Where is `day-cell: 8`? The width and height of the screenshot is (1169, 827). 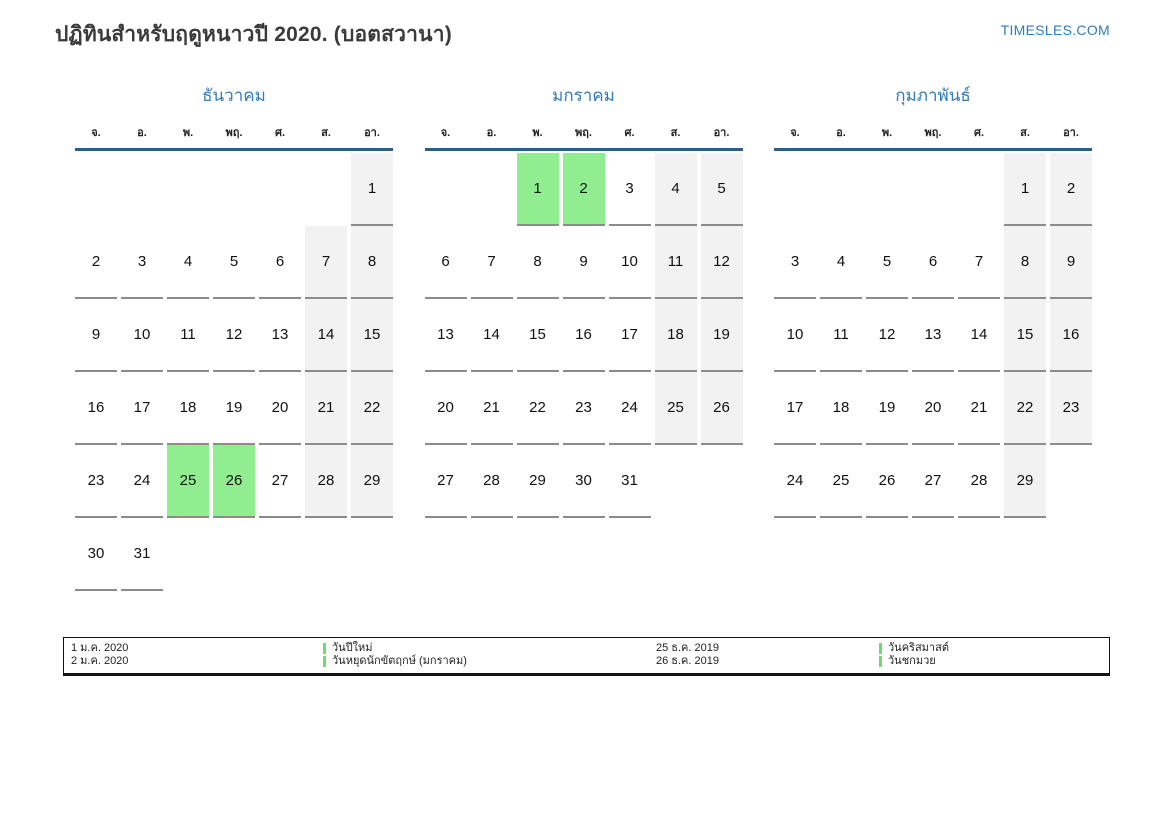 day-cell: 8 is located at coordinates (537, 262).